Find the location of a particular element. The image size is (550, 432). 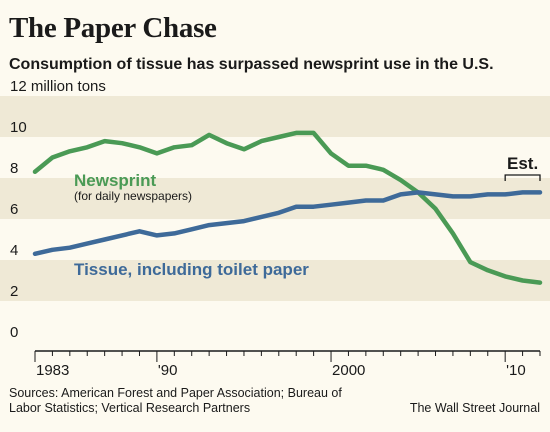

newsprint-label: Newsprint is located at coordinates (115, 180).